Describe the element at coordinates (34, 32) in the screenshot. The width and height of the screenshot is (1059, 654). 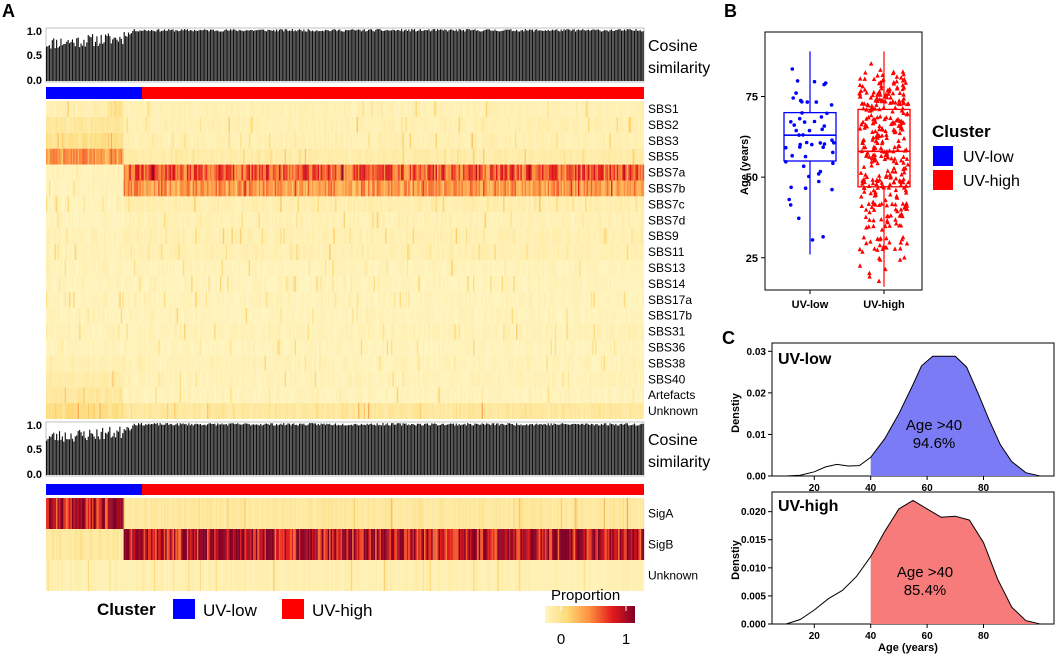
I see `cosine-tick-top-1: 1.0` at that location.